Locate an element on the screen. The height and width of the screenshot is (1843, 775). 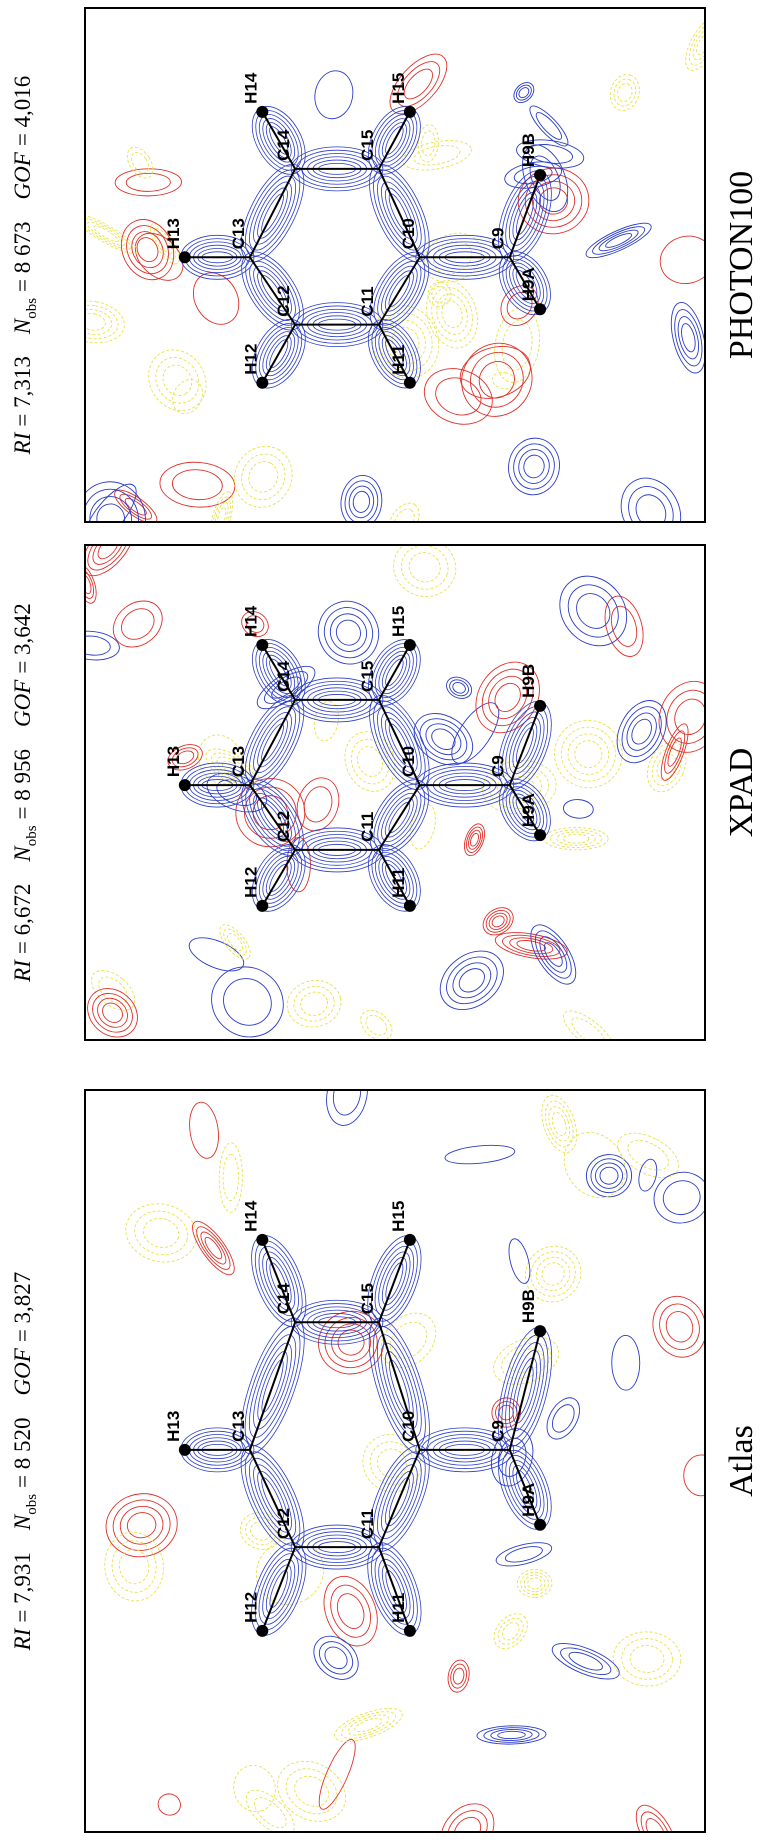
stat-value: = 8 956 is located at coordinates (22, 784).